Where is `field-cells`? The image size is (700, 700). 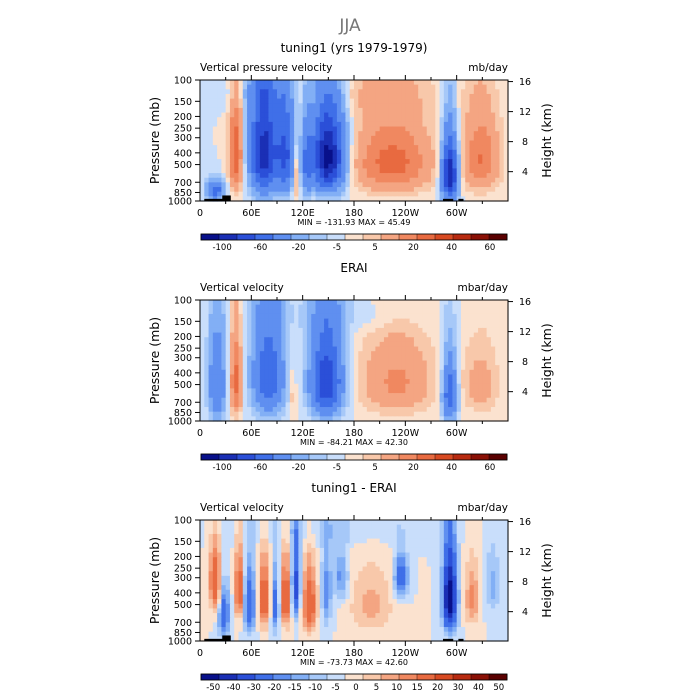 field-cells is located at coordinates (354, 581).